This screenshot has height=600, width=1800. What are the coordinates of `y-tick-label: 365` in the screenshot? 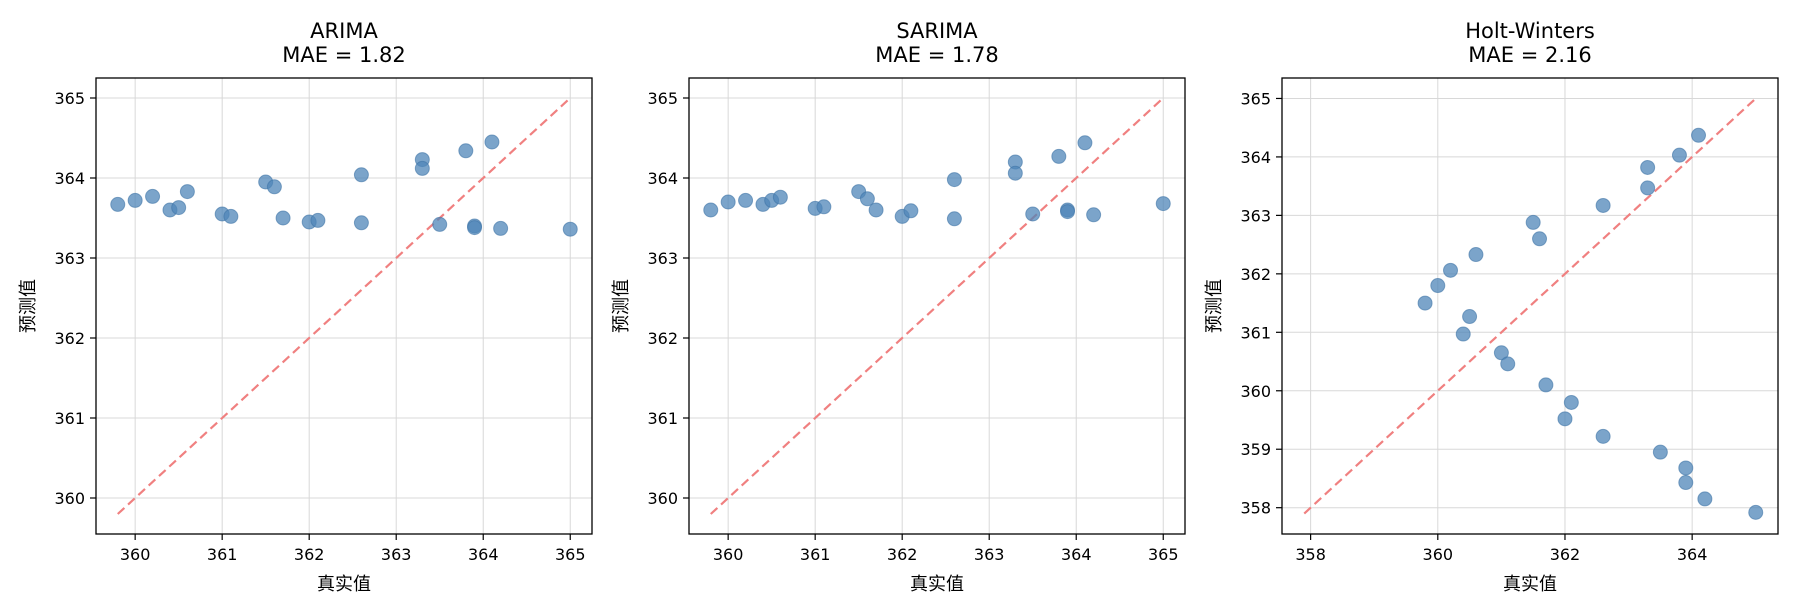 It's located at (69, 98).